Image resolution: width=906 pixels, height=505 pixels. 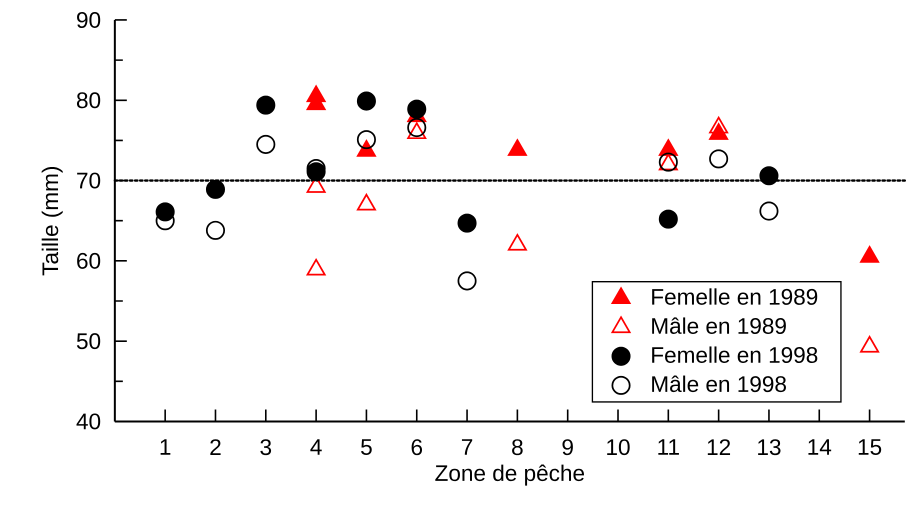 What do you see at coordinates (88, 180) in the screenshot?
I see `y-tick-label: 70` at bounding box center [88, 180].